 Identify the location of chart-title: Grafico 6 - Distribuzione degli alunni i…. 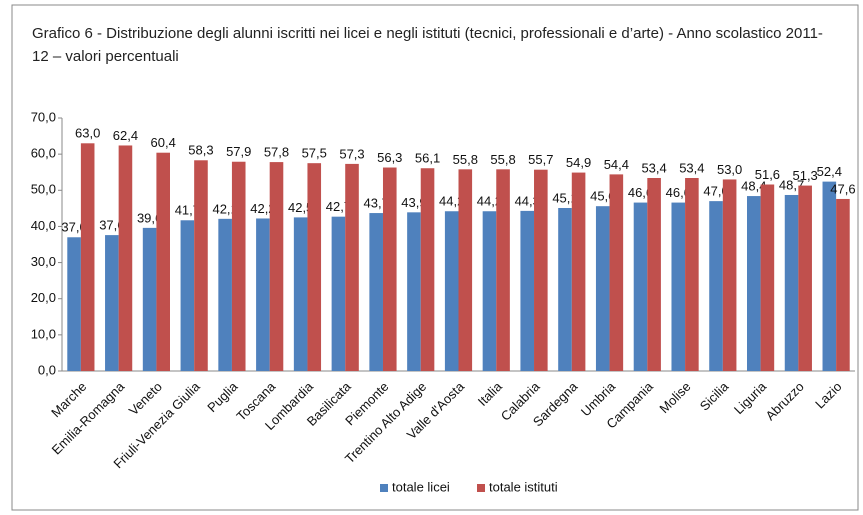
(427, 45).